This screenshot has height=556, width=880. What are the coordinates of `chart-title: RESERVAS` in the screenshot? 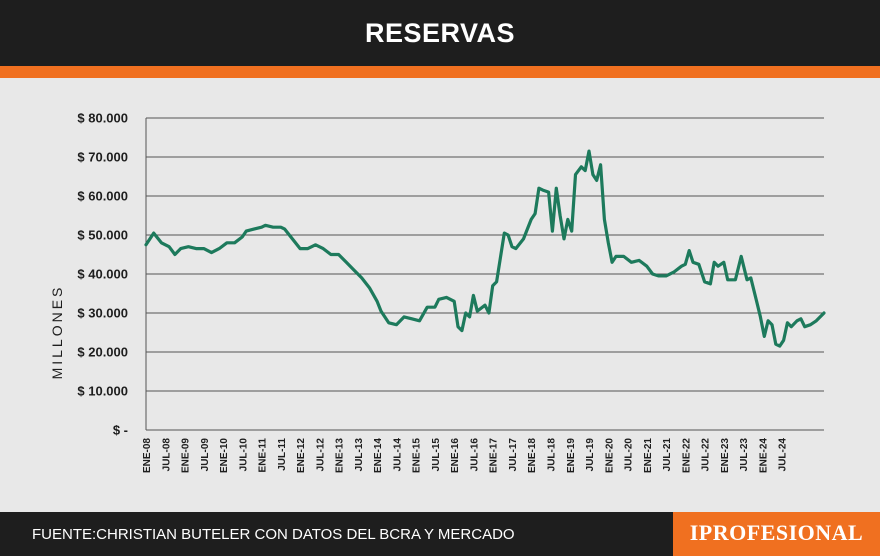 It's located at (440, 33).